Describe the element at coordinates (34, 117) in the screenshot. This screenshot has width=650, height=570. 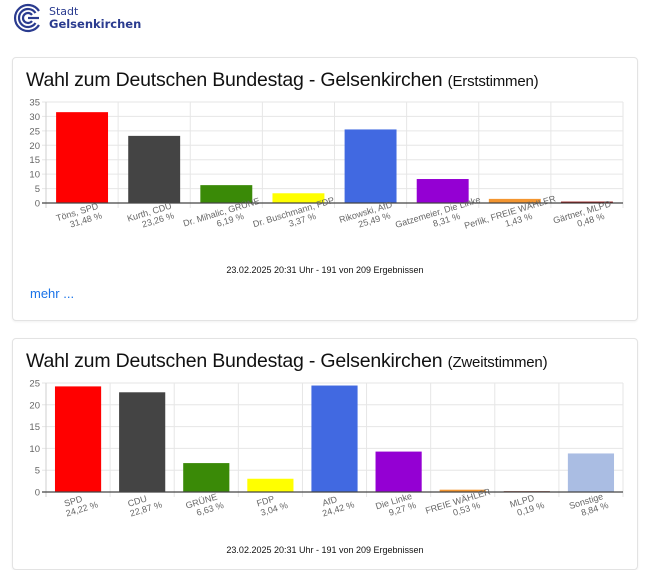
I see `y-tick-label: 30` at that location.